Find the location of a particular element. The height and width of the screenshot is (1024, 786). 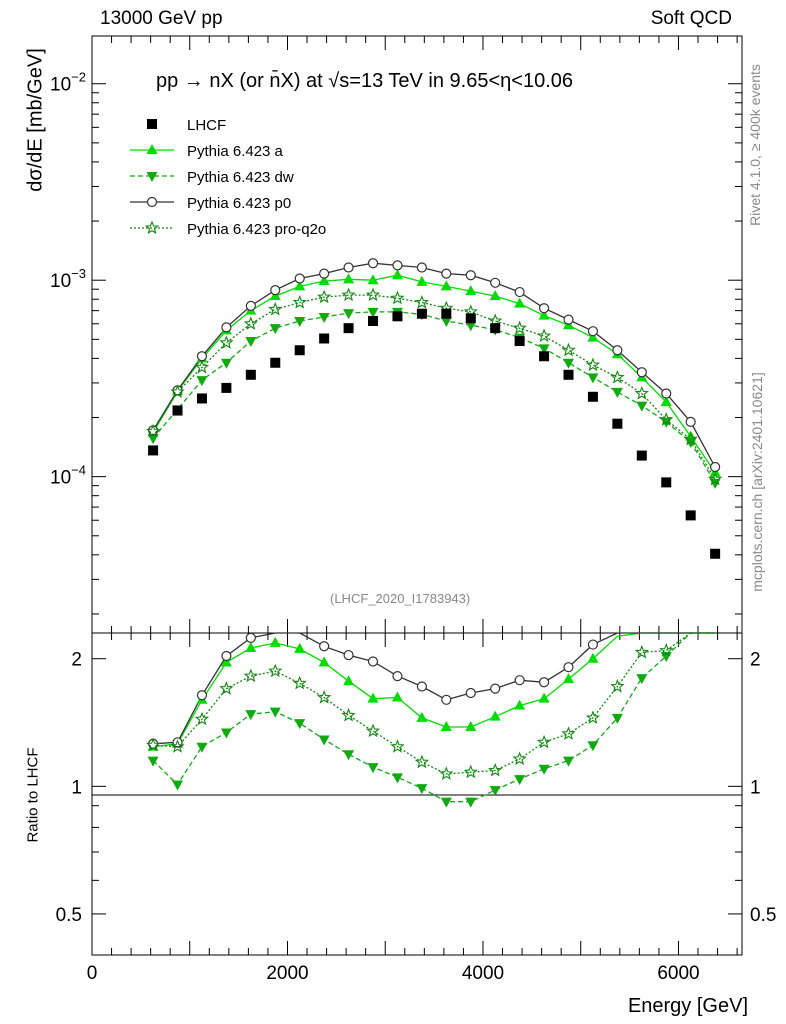

y-tick-label: 10⁻² is located at coordinates (68, 83).